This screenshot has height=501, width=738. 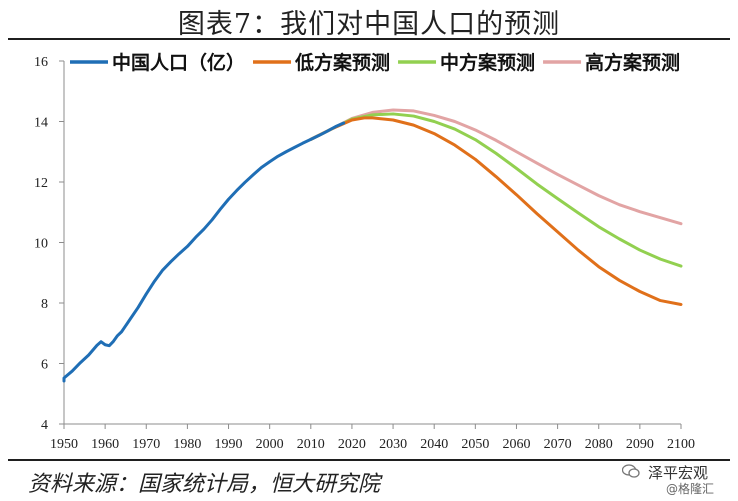 What do you see at coordinates (558, 444) in the screenshot?
I see `x-tick-label: 2070` at bounding box center [558, 444].